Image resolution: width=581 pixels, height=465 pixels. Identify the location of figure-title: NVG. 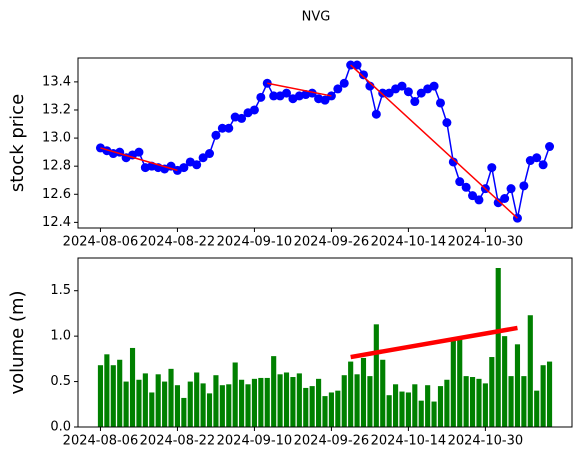
(316, 17).